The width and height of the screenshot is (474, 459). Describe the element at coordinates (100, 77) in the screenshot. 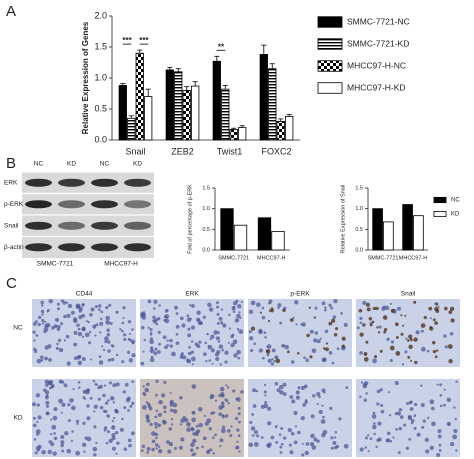

I see `y-tick-label: 1.0` at that location.